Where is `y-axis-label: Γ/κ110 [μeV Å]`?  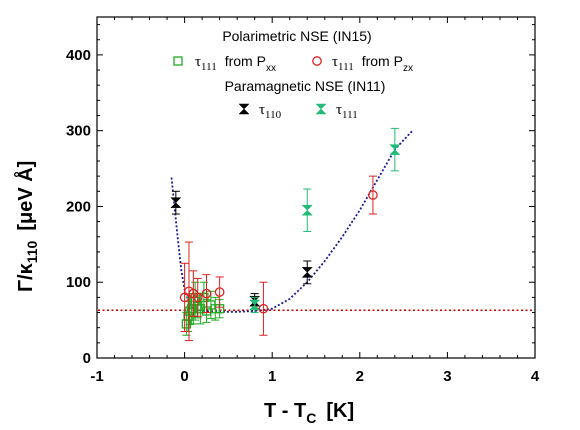
y-axis-label: Γ/κ110 [μeV Å] is located at coordinates (26, 226).